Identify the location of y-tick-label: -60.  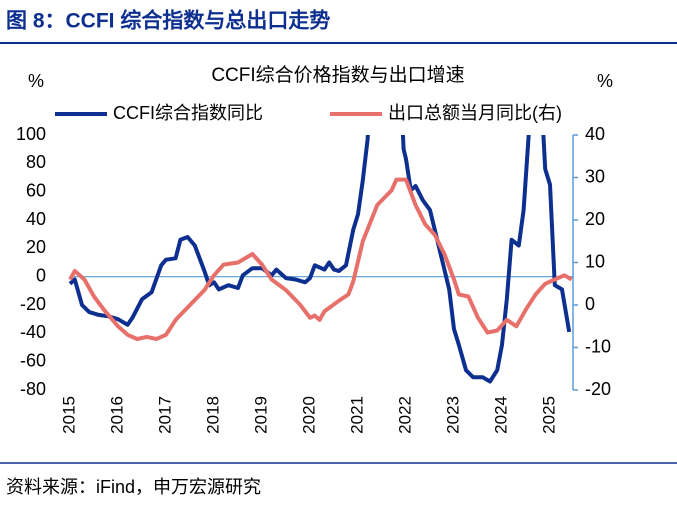
(33, 360).